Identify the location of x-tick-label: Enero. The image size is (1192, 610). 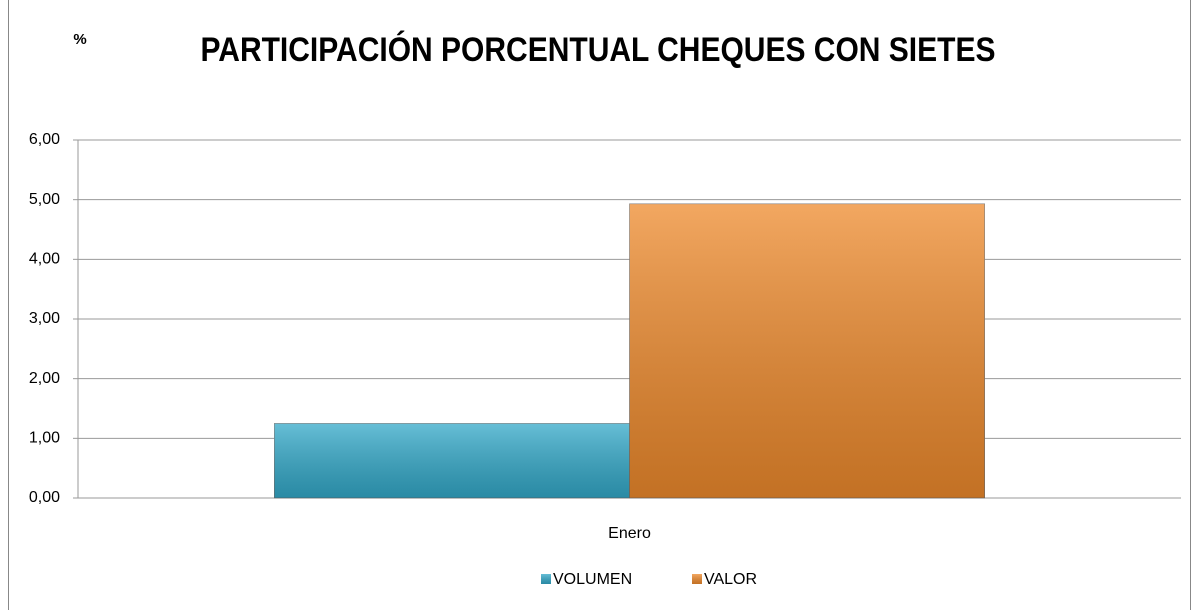
(629, 533).